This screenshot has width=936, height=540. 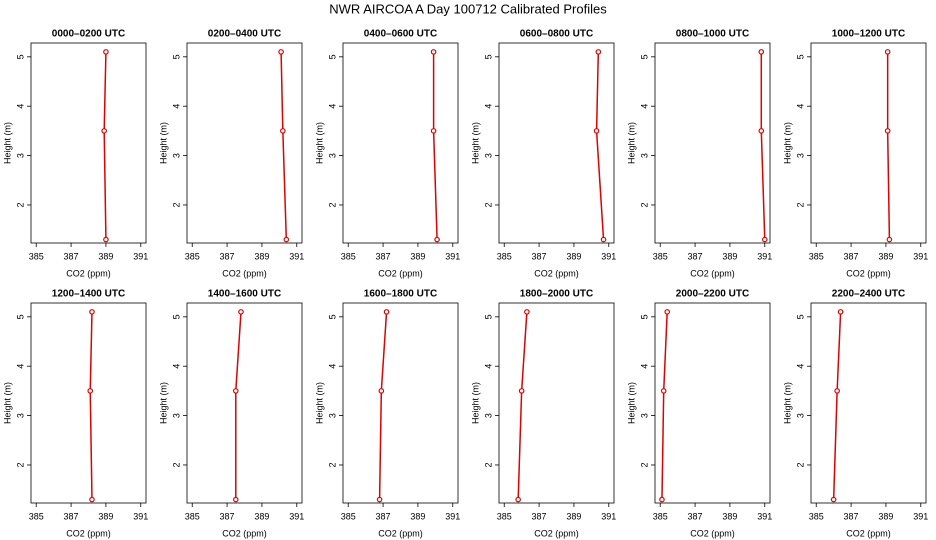 I want to click on panel-title: 0600–0800 UTC, so click(x=556, y=34).